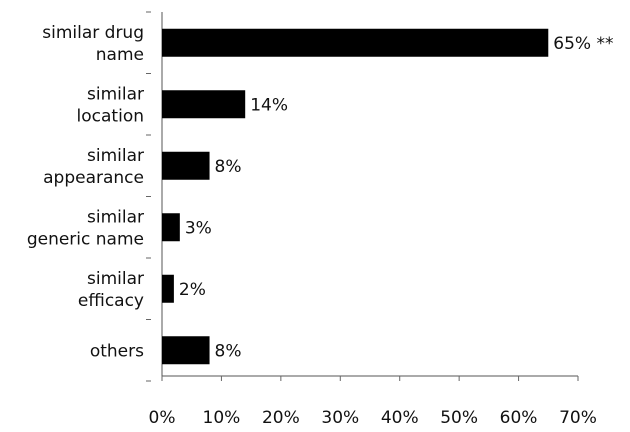 This screenshot has width=630, height=432. What do you see at coordinates (400, 418) in the screenshot?
I see `x-tick-label: 40%` at bounding box center [400, 418].